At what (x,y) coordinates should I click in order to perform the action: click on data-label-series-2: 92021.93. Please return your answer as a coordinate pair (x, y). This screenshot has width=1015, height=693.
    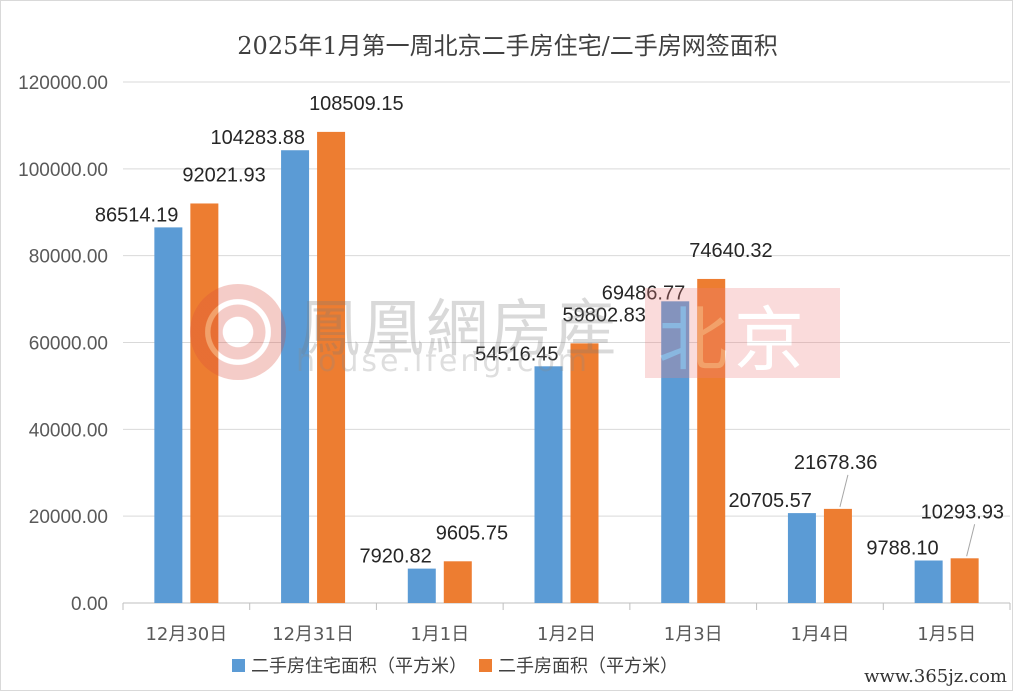
    Looking at the image, I should click on (223, 175).